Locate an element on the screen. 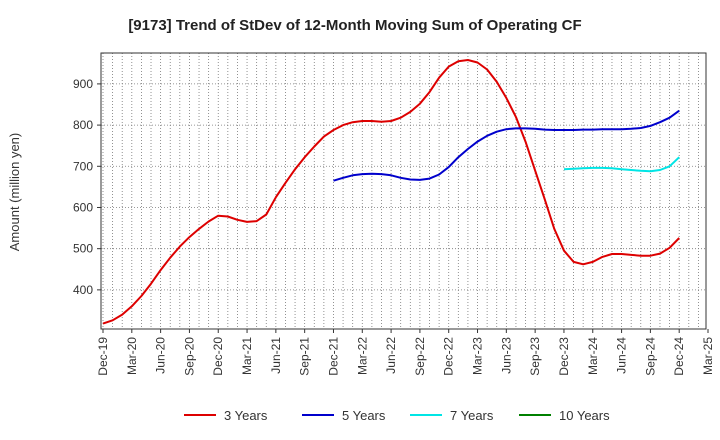  y-tick-label: 900 is located at coordinates (83, 84).